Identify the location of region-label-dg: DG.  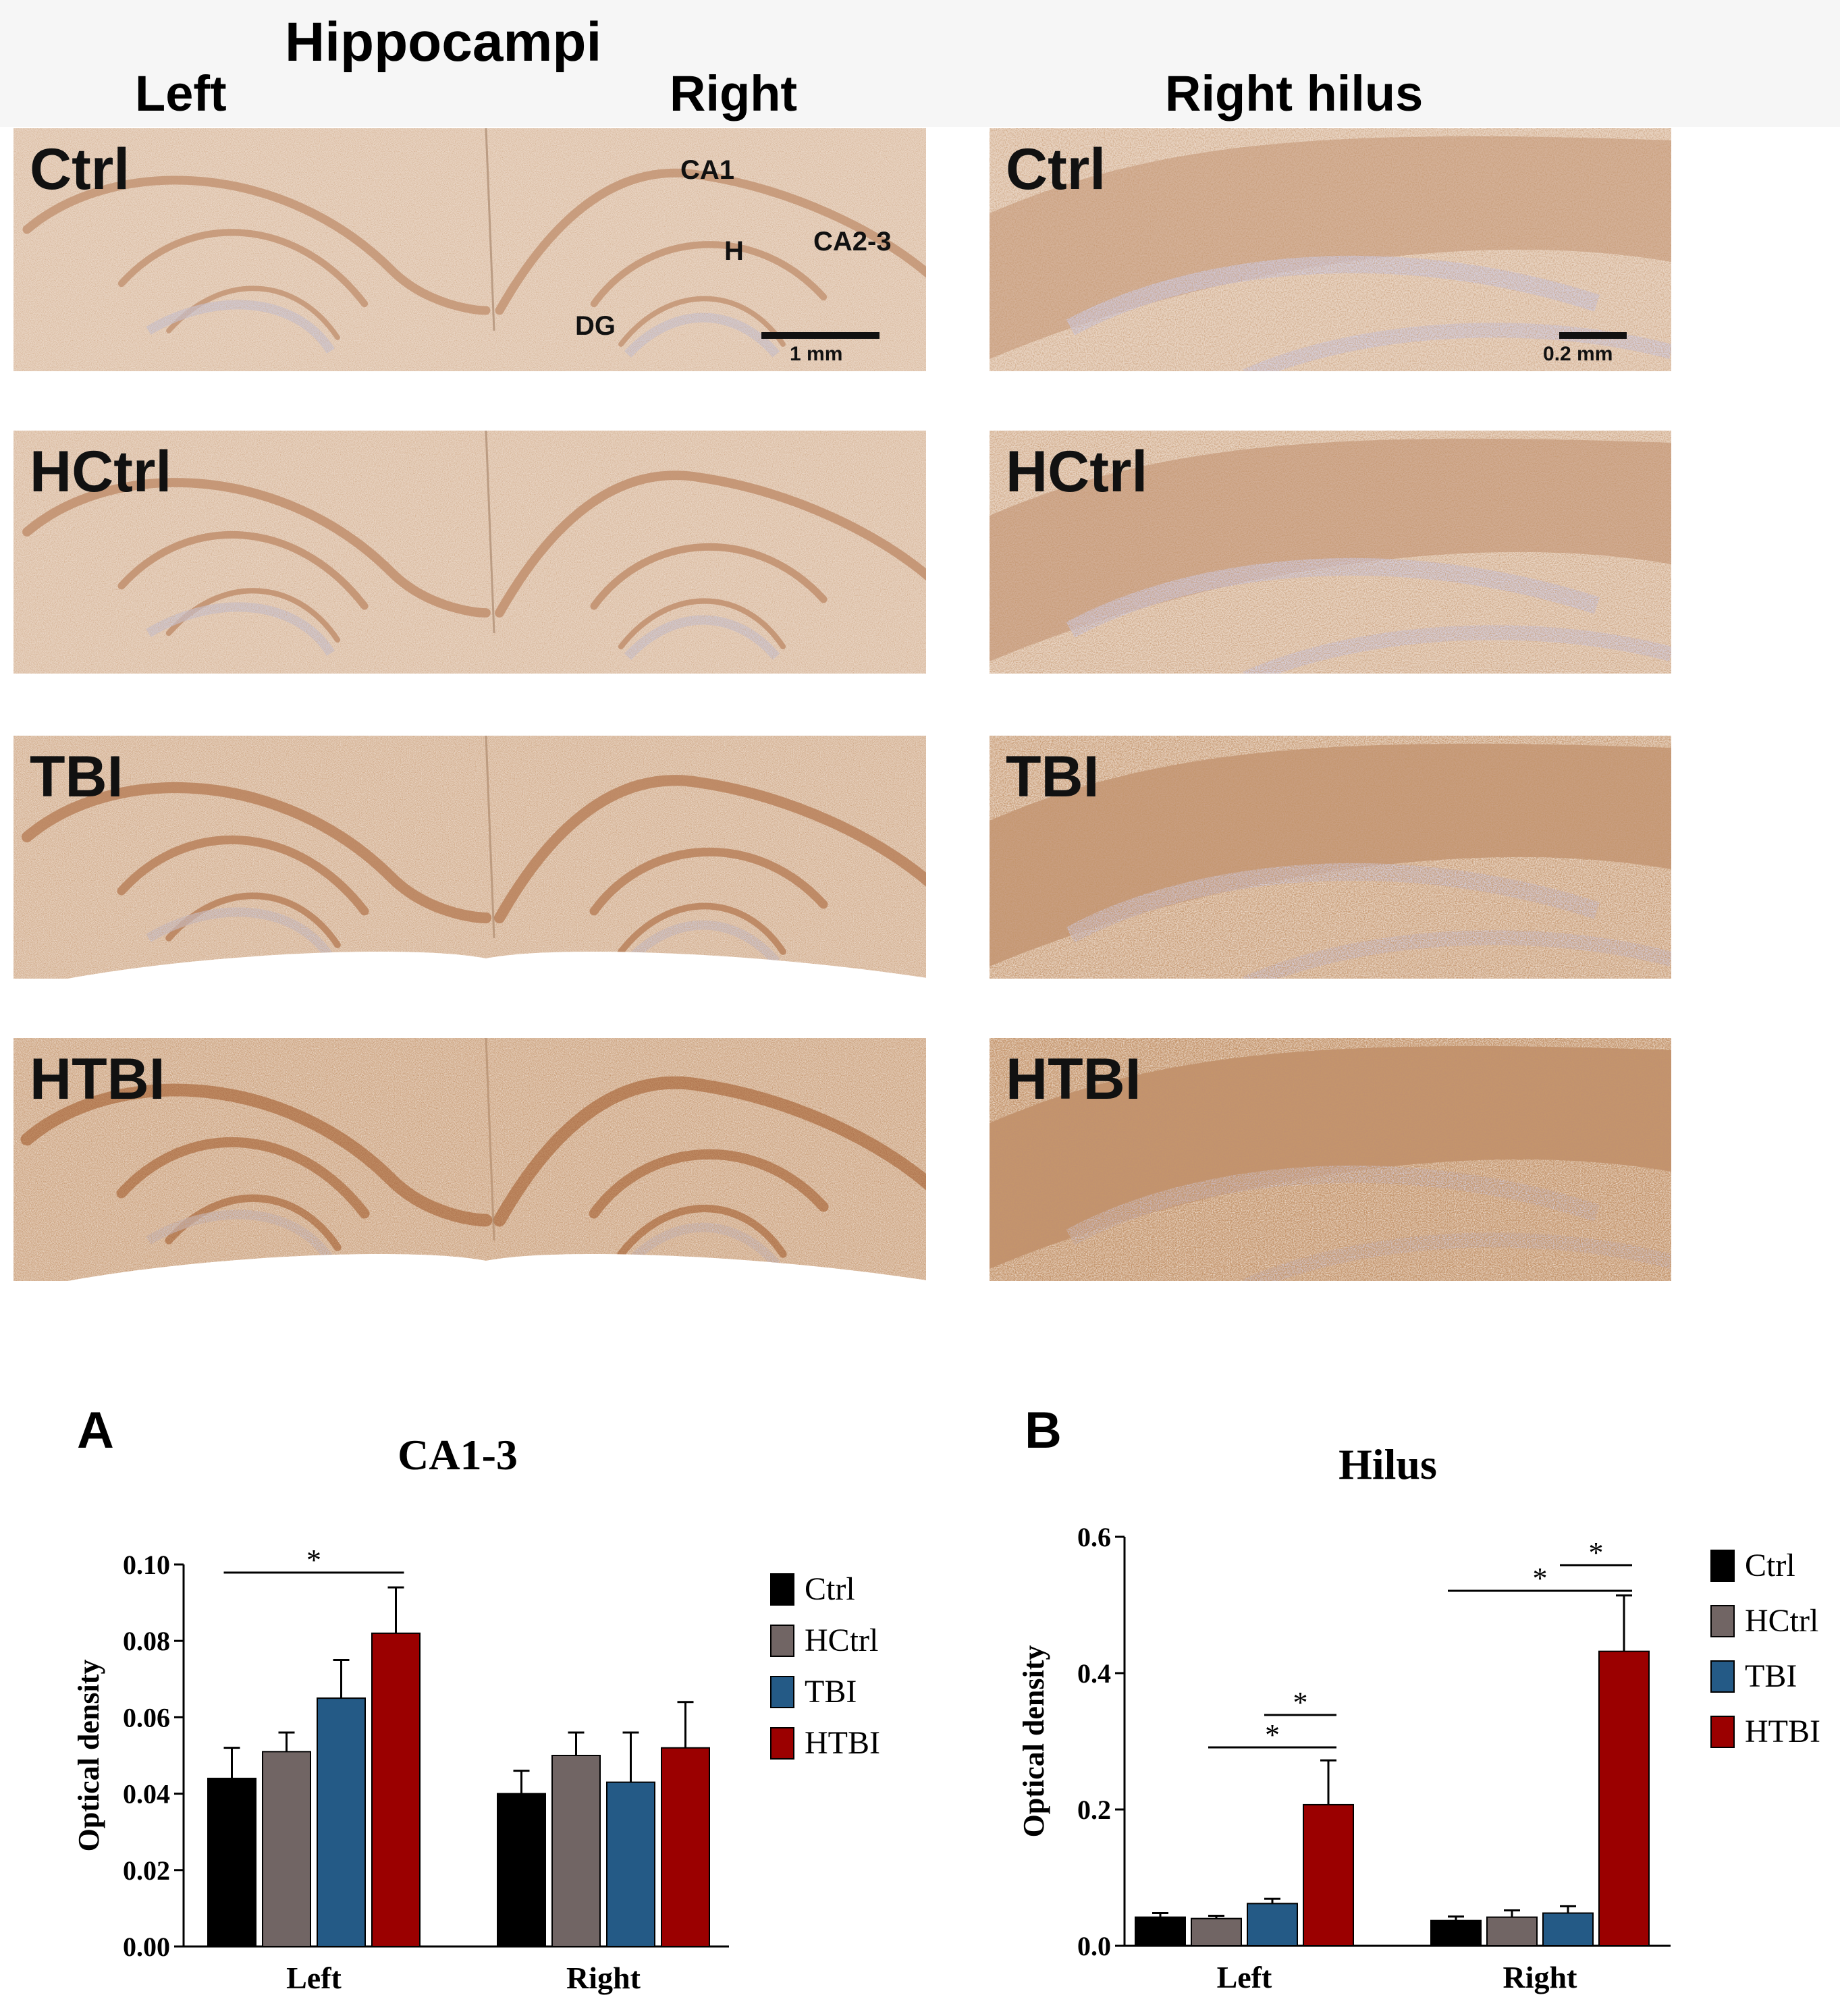
(595, 326).